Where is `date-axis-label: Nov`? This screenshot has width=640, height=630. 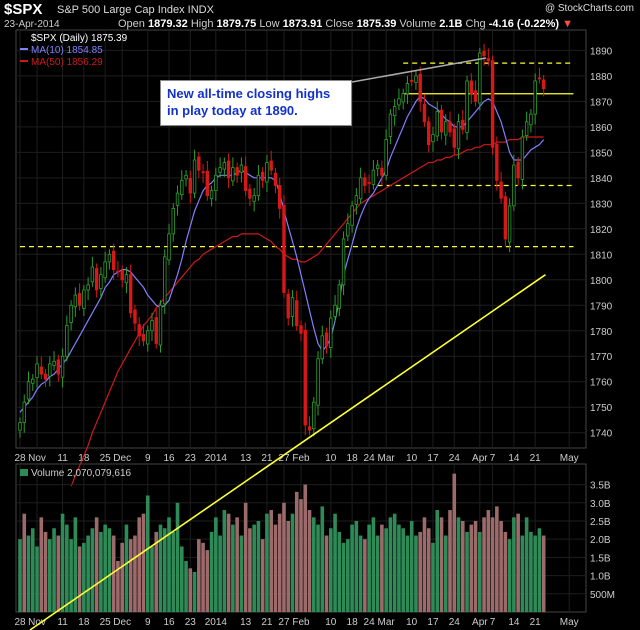 date-axis-label: Nov is located at coordinates (37, 622).